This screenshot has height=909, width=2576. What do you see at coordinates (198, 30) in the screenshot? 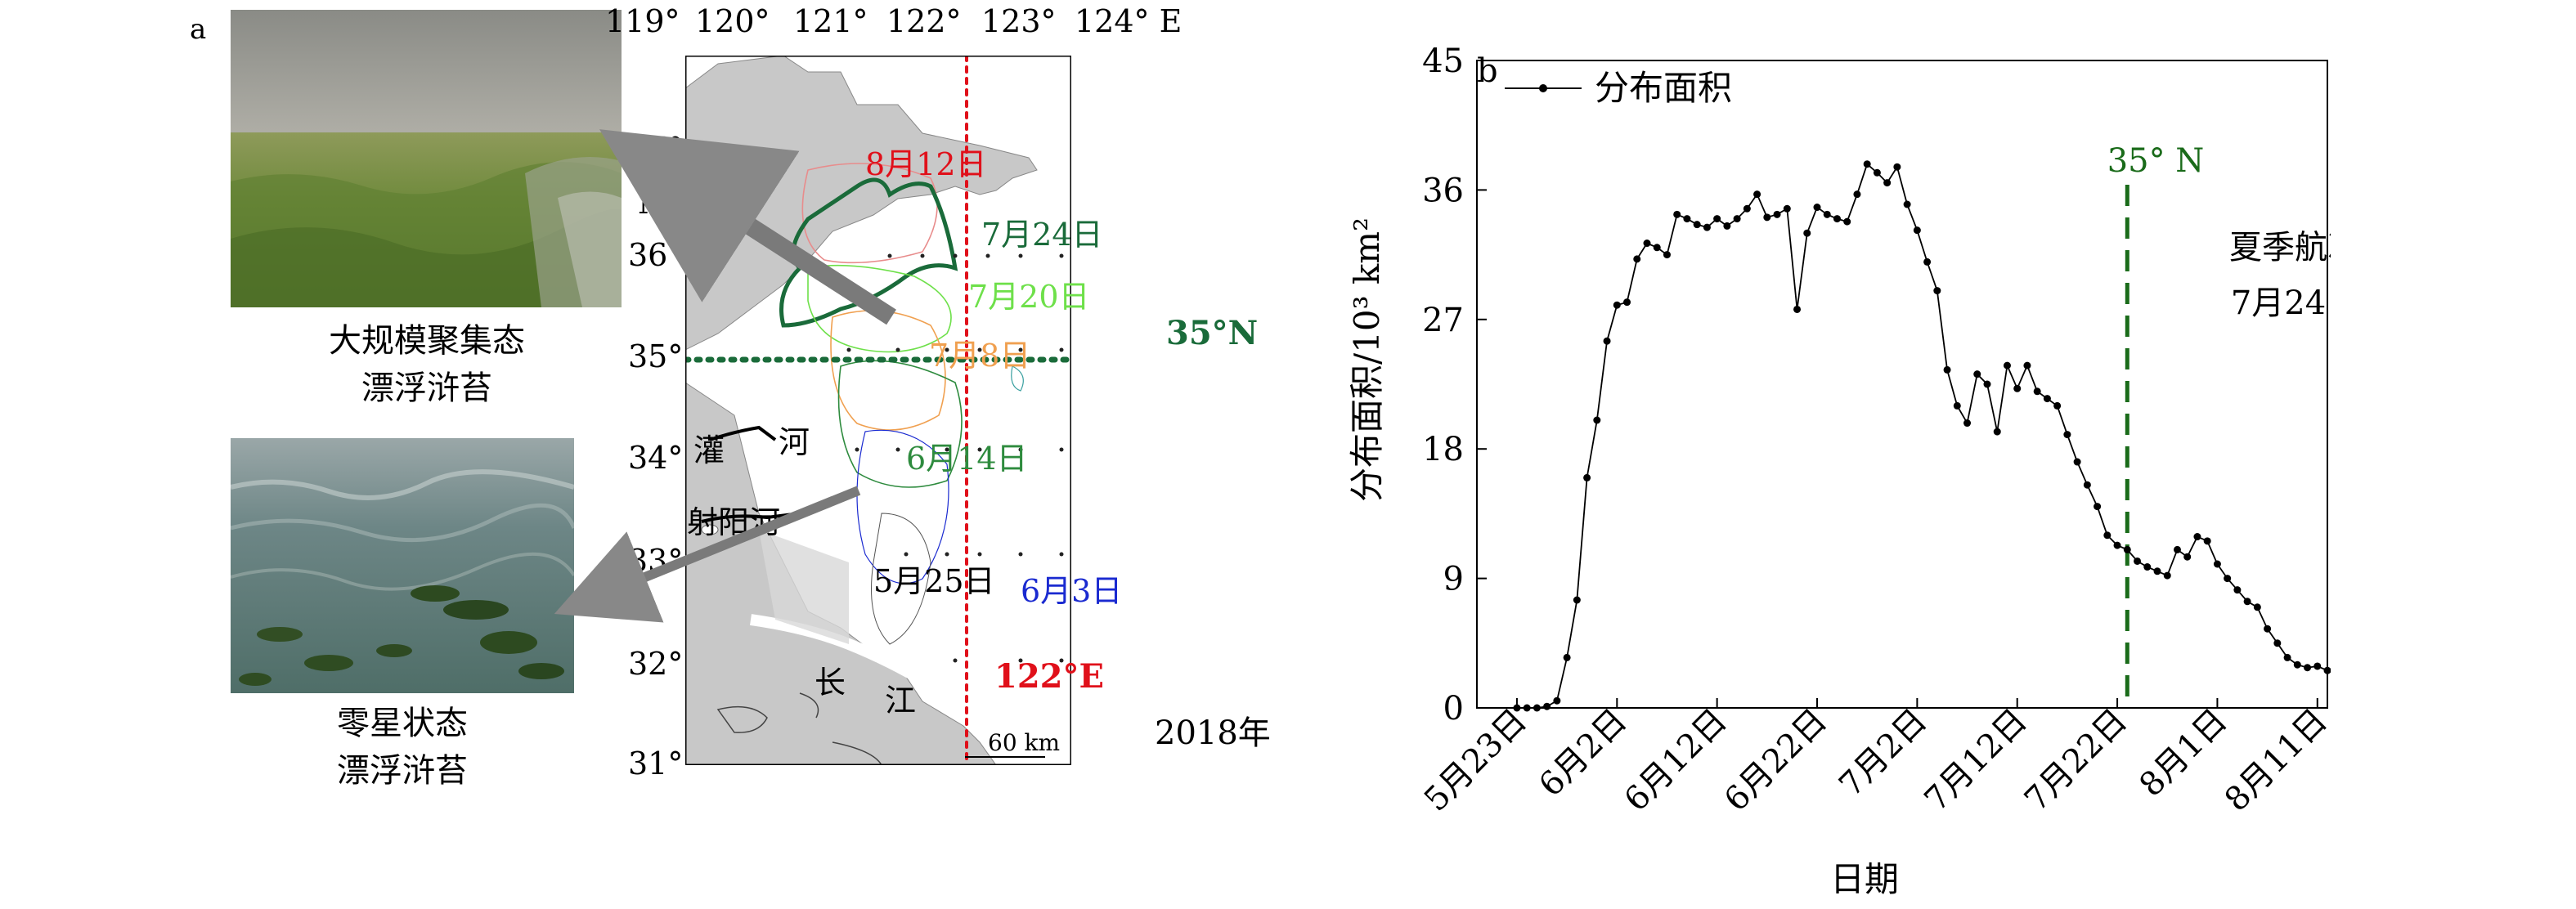
I see `panel-a-letter: a` at bounding box center [198, 30].